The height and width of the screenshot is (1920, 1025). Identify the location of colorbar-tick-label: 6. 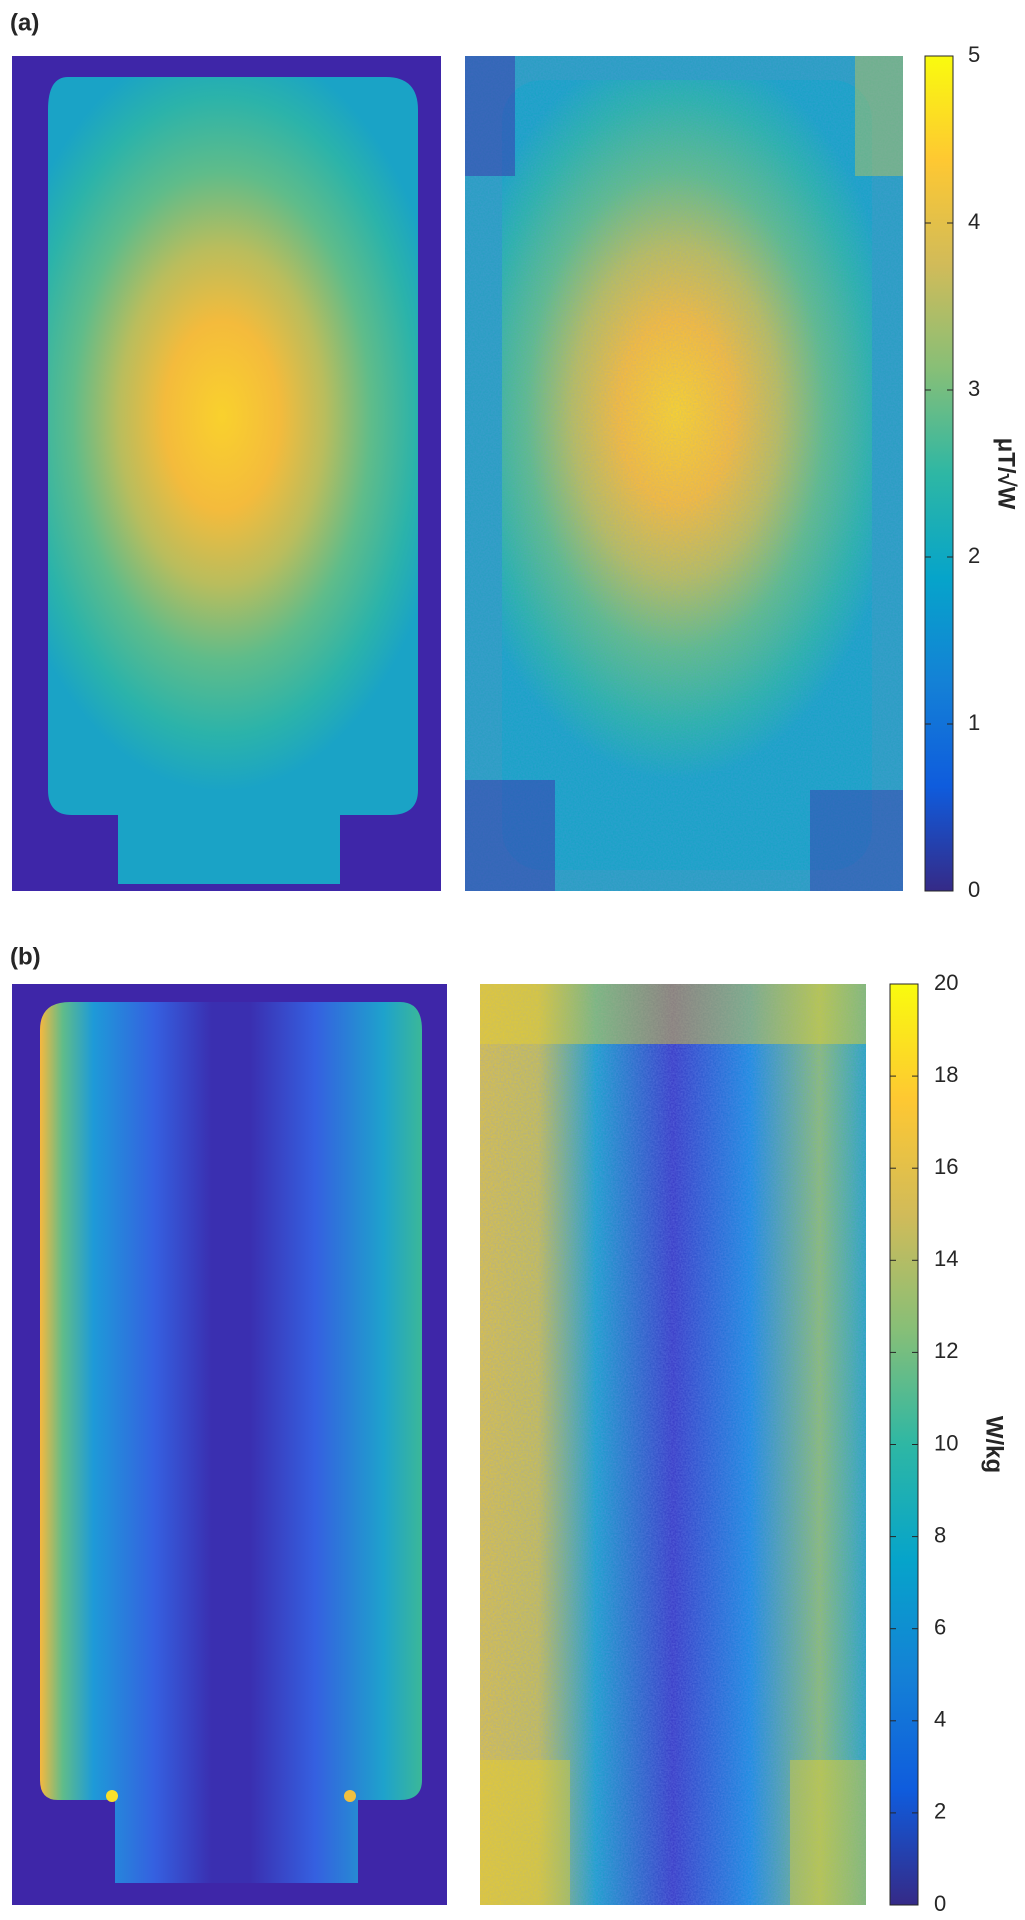
(940, 1627).